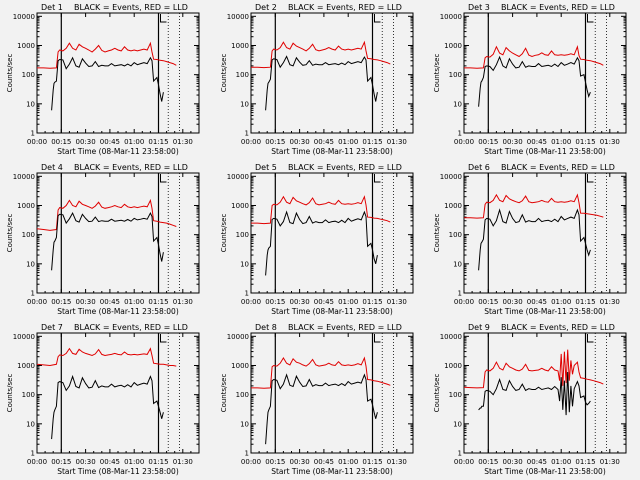 The width and height of the screenshot is (640, 480). Describe the element at coordinates (479, 167) in the screenshot. I see `panel-title: Det 6` at that location.